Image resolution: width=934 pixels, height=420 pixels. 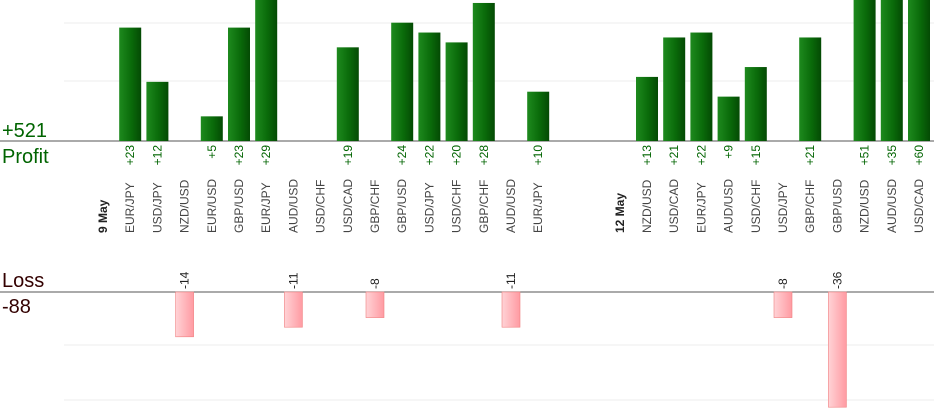 What do you see at coordinates (348, 155) in the screenshot?
I see `profit-data-label: +19` at bounding box center [348, 155].